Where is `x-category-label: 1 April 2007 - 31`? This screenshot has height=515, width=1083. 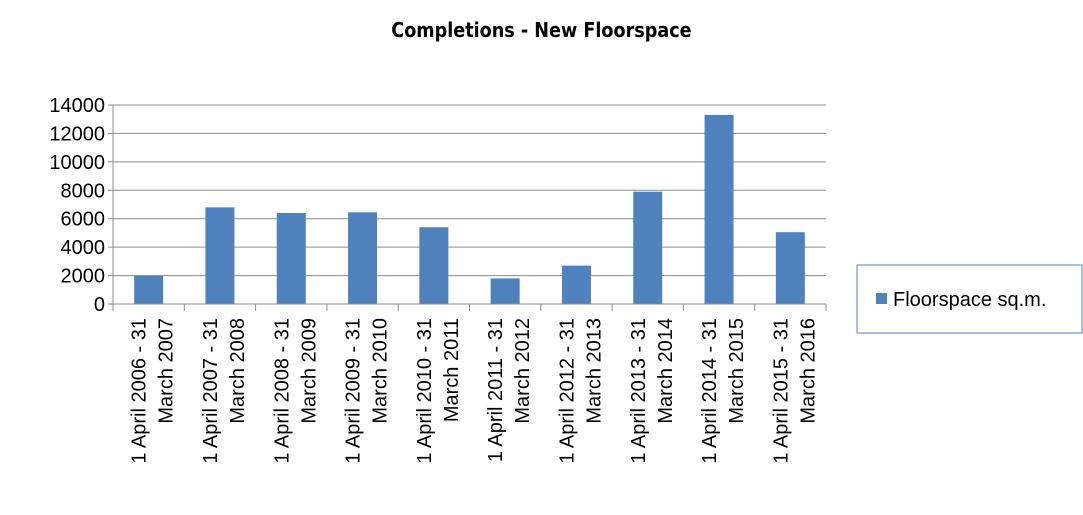 x-category-label: 1 April 2007 - 31 is located at coordinates (211, 391).